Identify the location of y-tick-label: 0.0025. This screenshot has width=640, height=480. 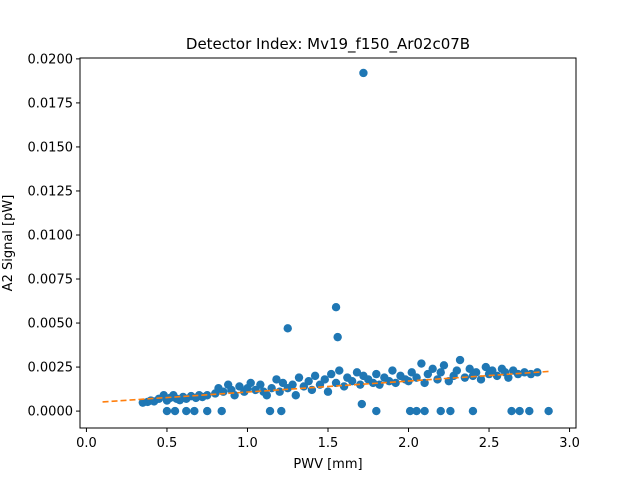
(51, 368).